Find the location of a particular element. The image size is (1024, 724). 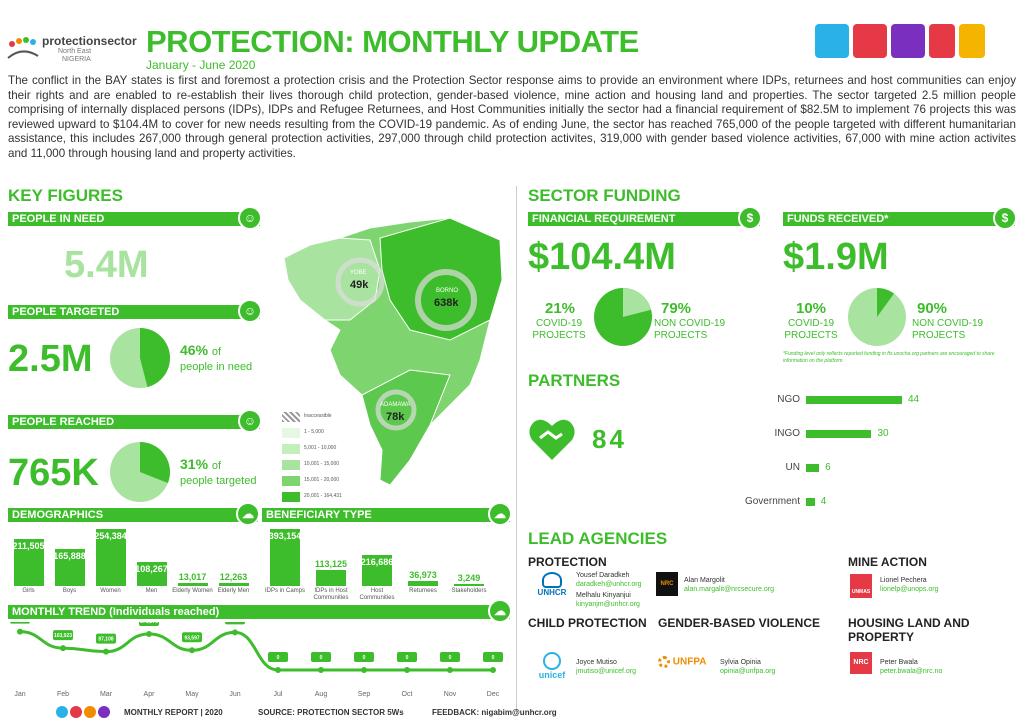

handshake-icon is located at coordinates (552, 439).